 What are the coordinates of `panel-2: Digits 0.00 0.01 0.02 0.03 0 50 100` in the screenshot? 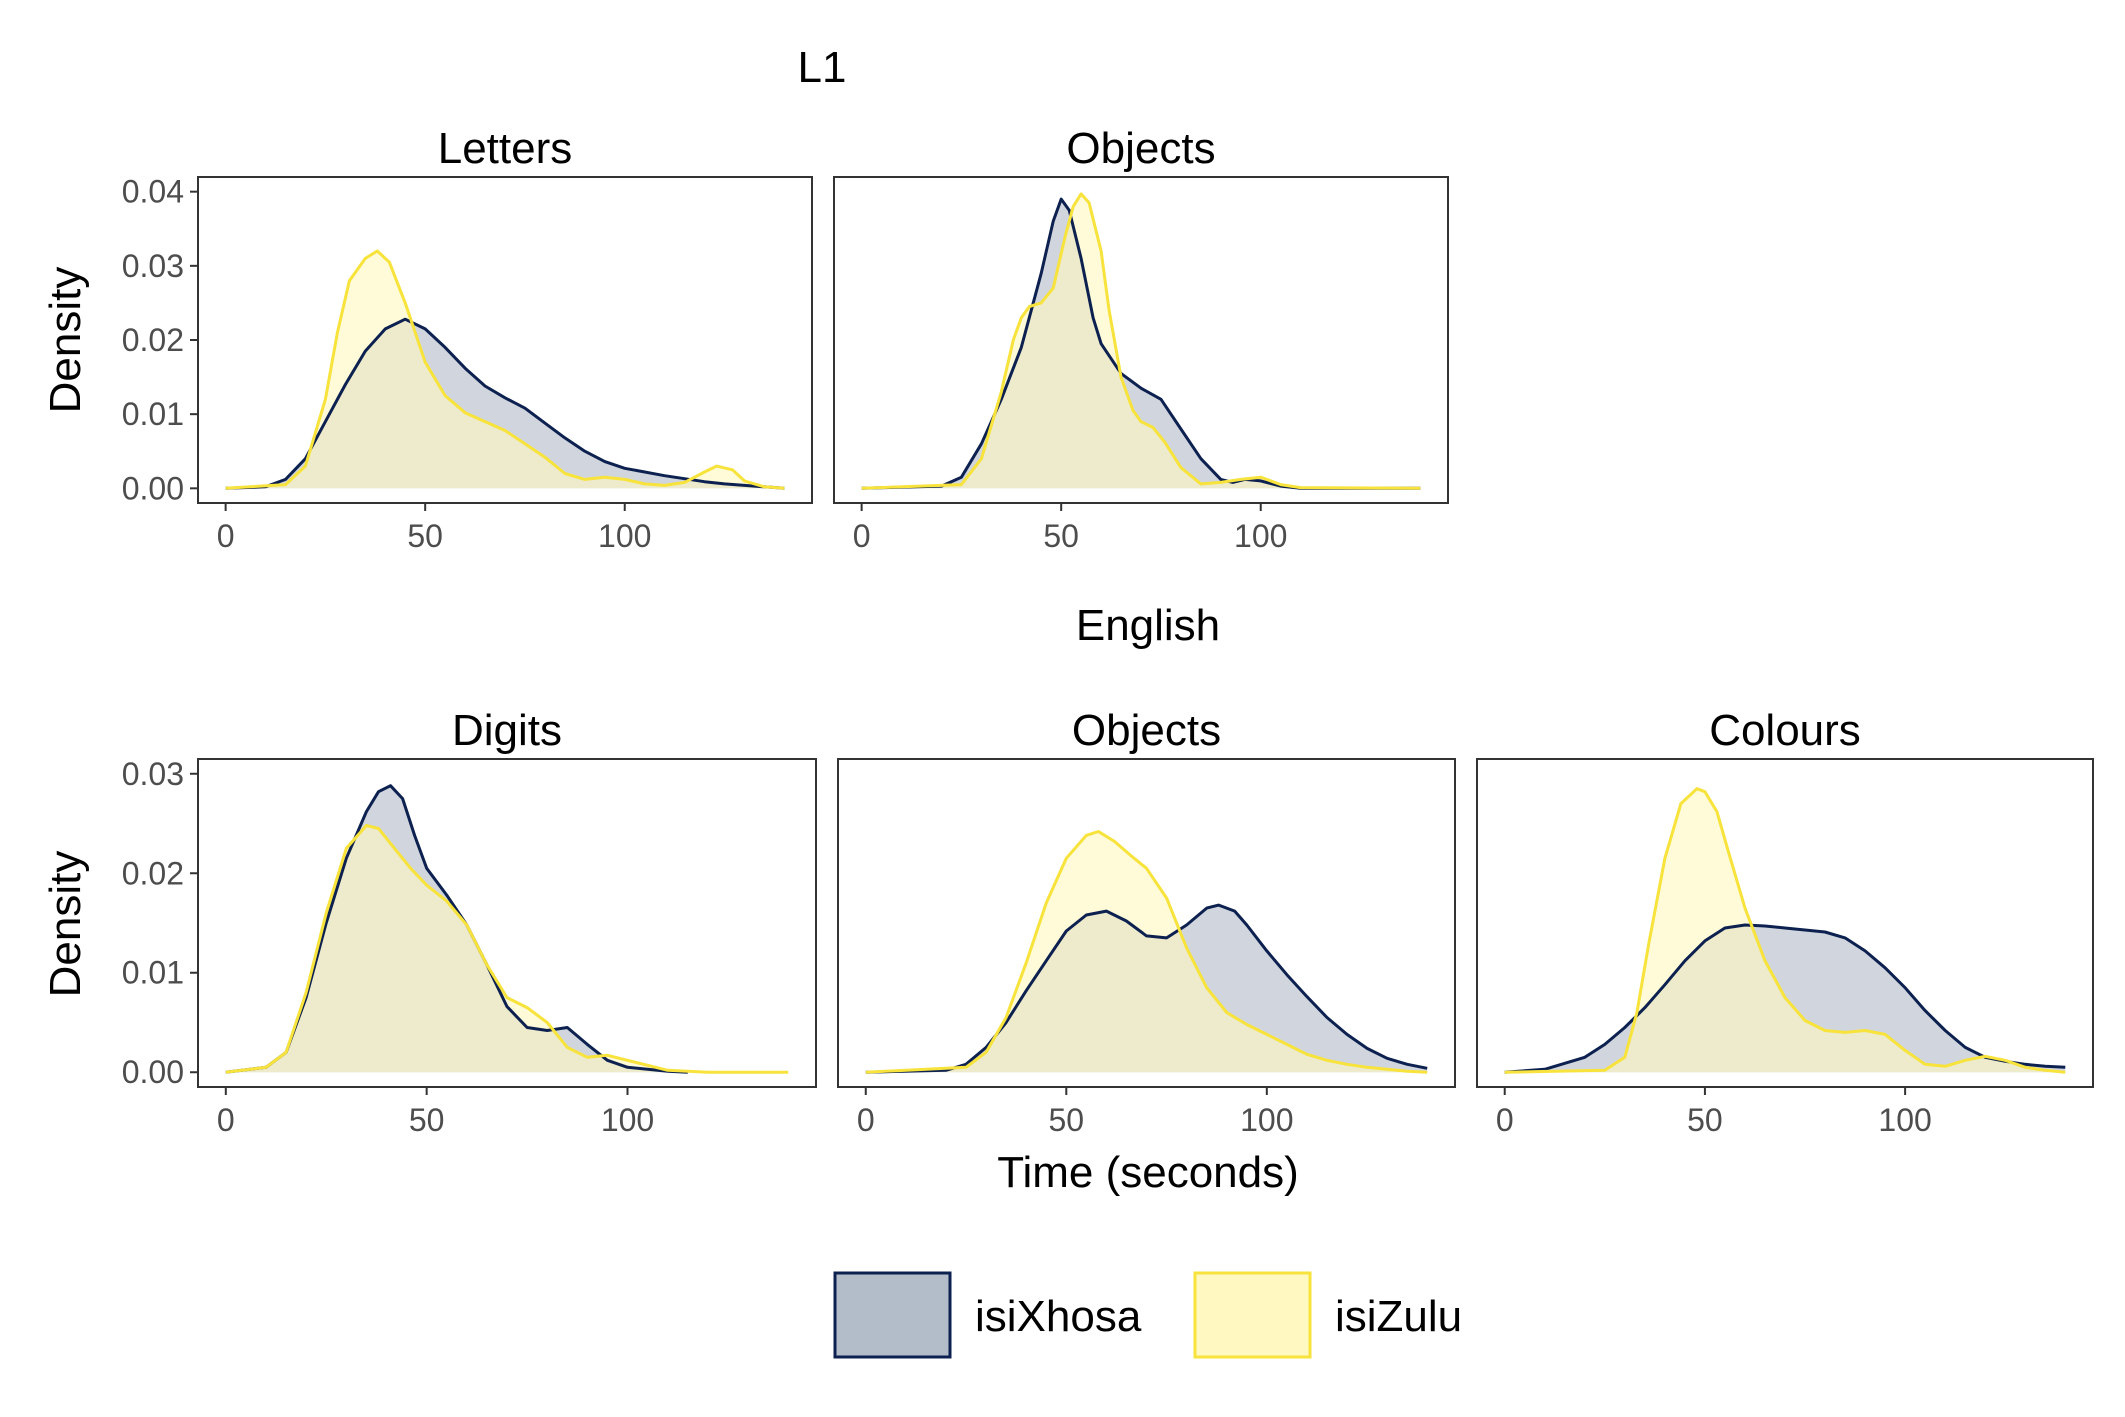 It's located at (469, 922).